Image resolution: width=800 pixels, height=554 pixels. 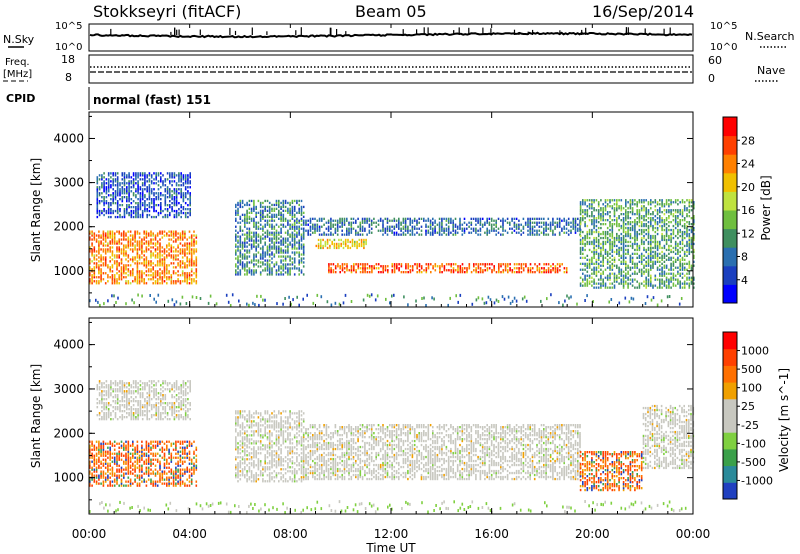 I want to click on y-tick-label: 2000, so click(x=68, y=227).